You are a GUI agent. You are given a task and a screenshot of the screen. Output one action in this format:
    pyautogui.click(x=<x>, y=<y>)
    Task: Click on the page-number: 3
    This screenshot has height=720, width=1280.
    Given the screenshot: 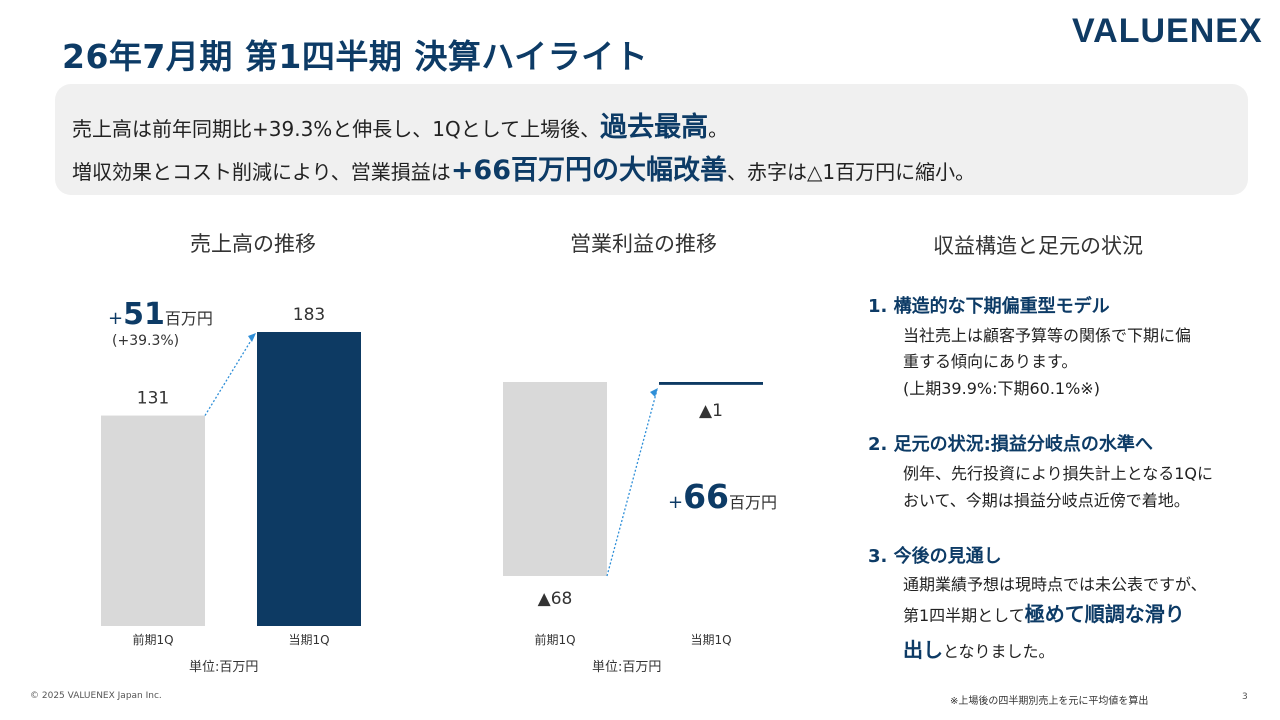 What is the action you would take?
    pyautogui.click(x=1245, y=697)
    